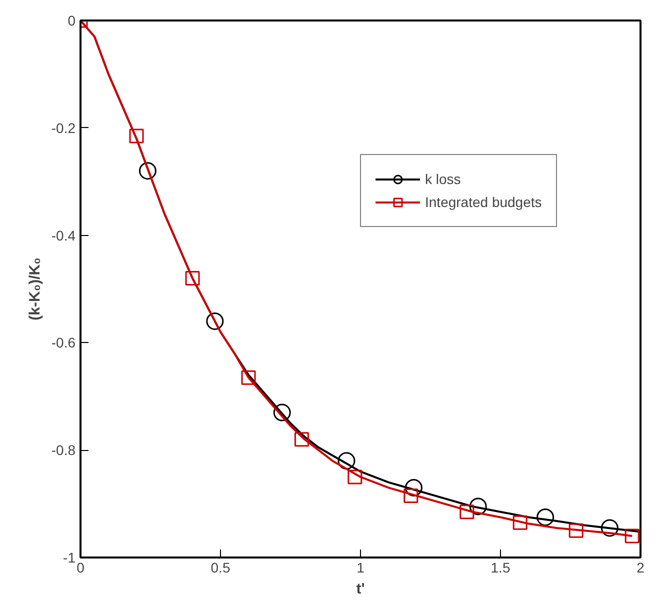 The image size is (668, 606). Describe the element at coordinates (360, 568) in the screenshot. I see `x-tick-label: 1` at that location.